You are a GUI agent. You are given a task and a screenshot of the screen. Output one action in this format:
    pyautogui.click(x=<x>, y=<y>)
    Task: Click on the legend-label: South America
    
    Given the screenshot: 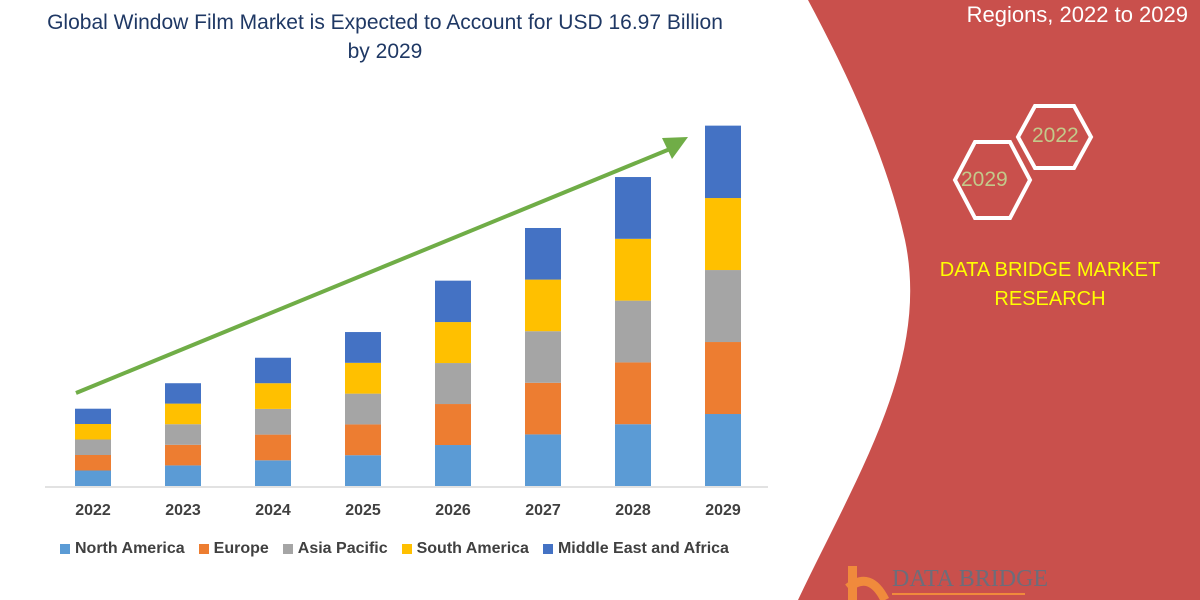 What is the action you would take?
    pyautogui.click(x=472, y=548)
    